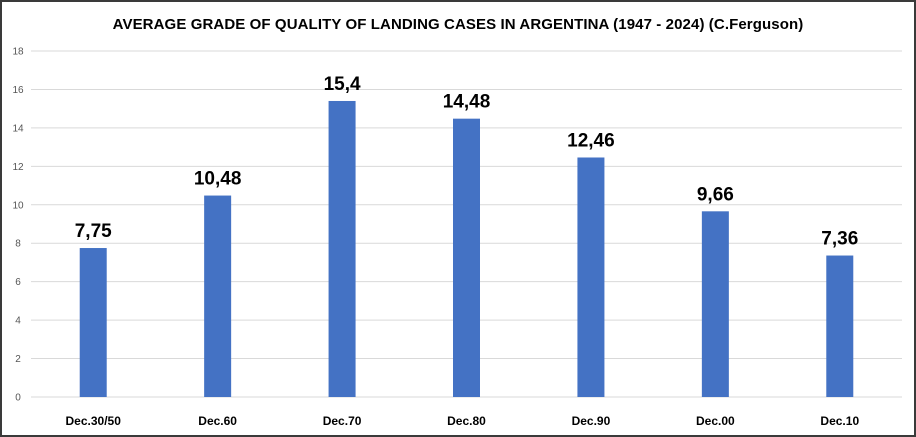 The image size is (916, 437). I want to click on category-label: Dec.90, so click(591, 421).